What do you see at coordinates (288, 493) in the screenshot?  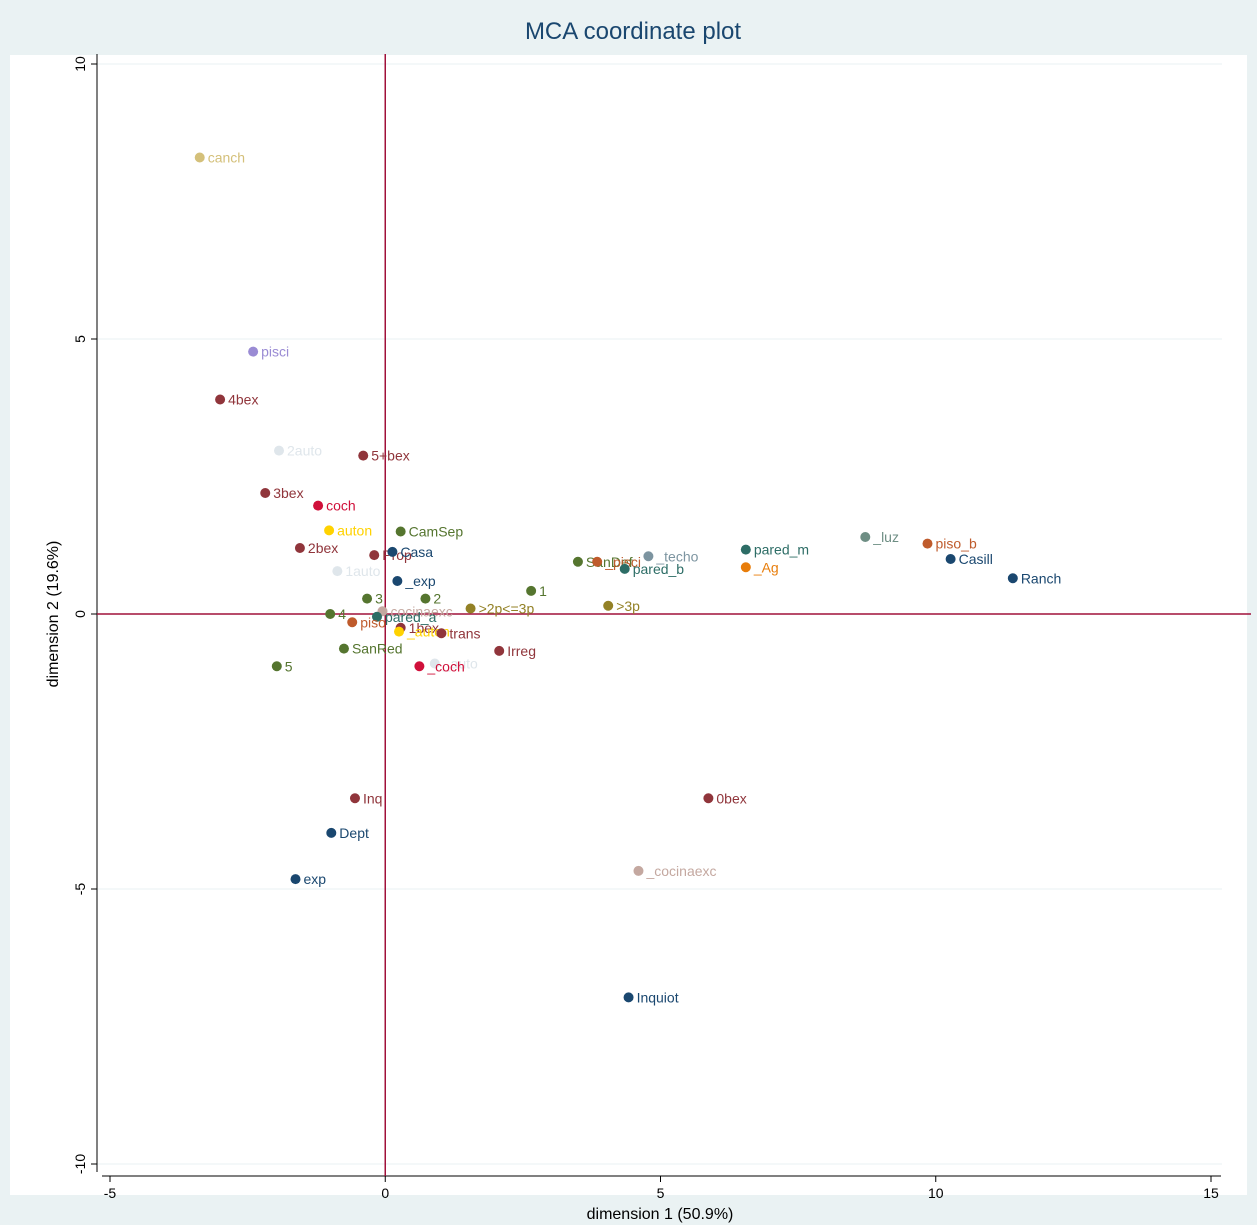 I see `point-label: 3bex` at bounding box center [288, 493].